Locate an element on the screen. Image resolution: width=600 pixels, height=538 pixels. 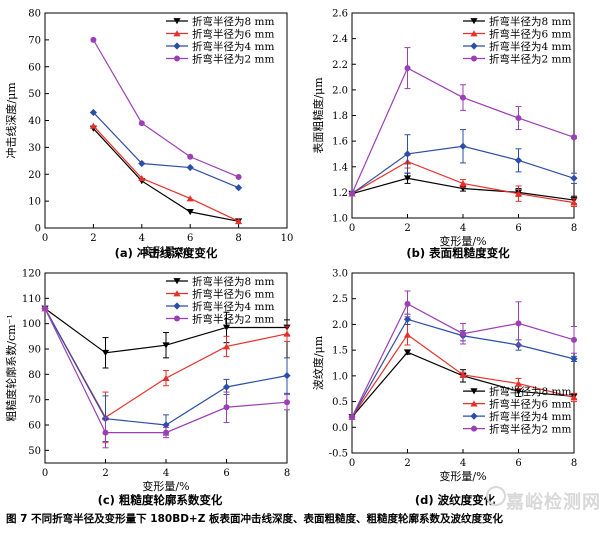
y-tick-label: -0.5 is located at coordinates (338, 454).